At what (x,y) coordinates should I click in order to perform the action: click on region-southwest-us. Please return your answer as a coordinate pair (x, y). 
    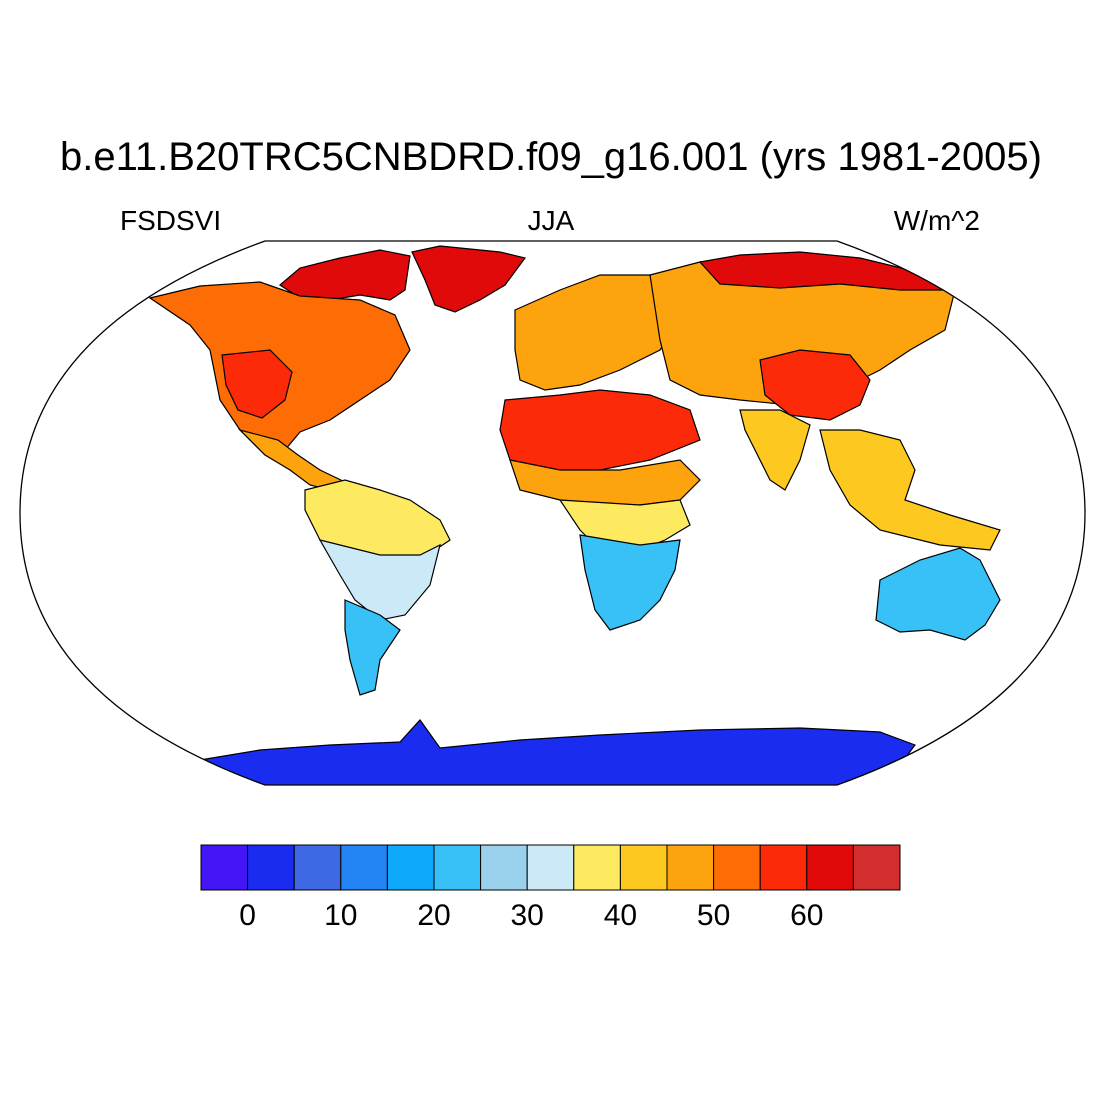
    Looking at the image, I should click on (257, 384).